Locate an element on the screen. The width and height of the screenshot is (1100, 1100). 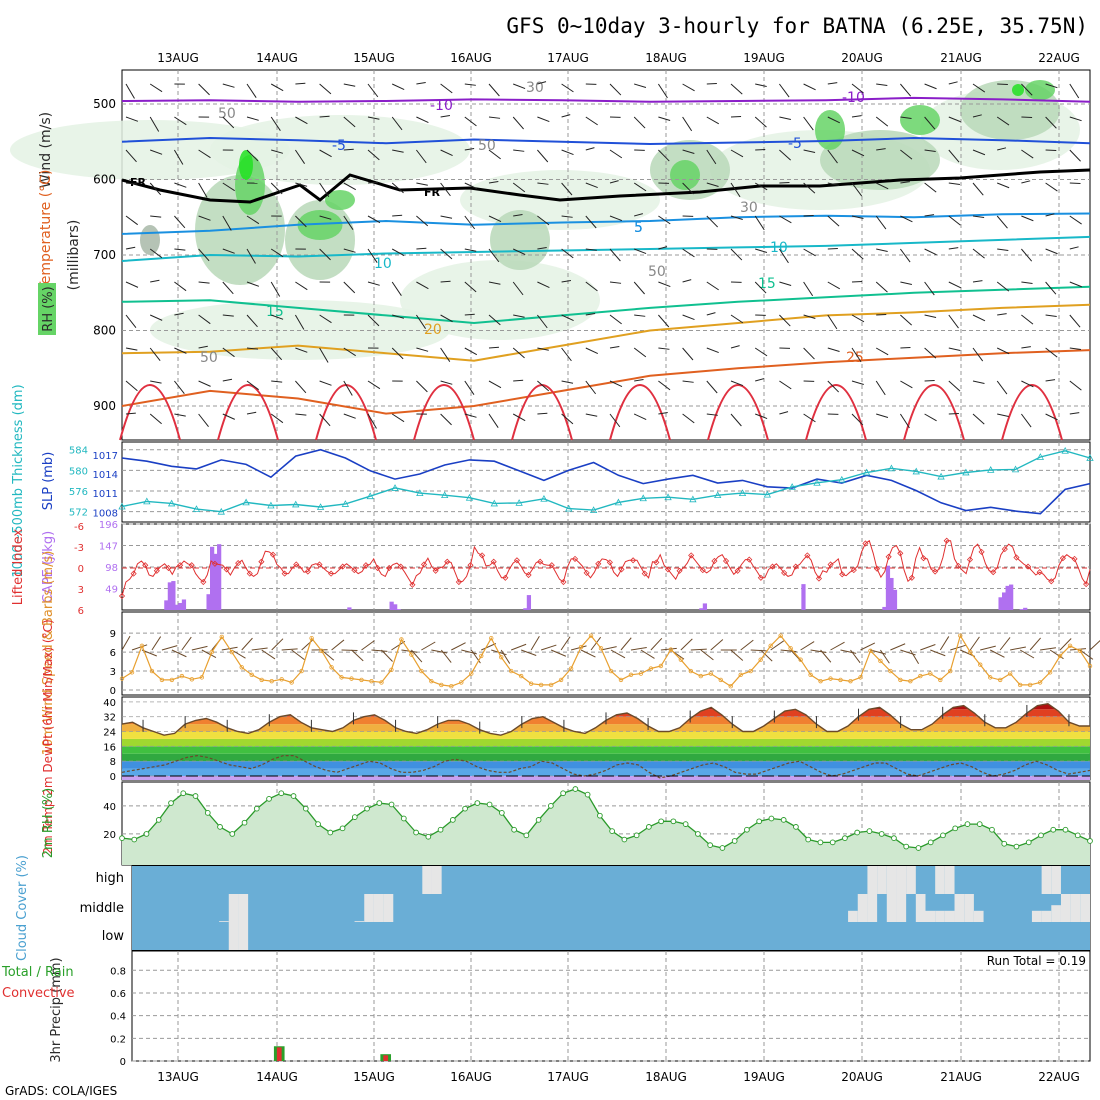
rh-ylabel: 2m RH (%) is located at coordinates (48, 823).